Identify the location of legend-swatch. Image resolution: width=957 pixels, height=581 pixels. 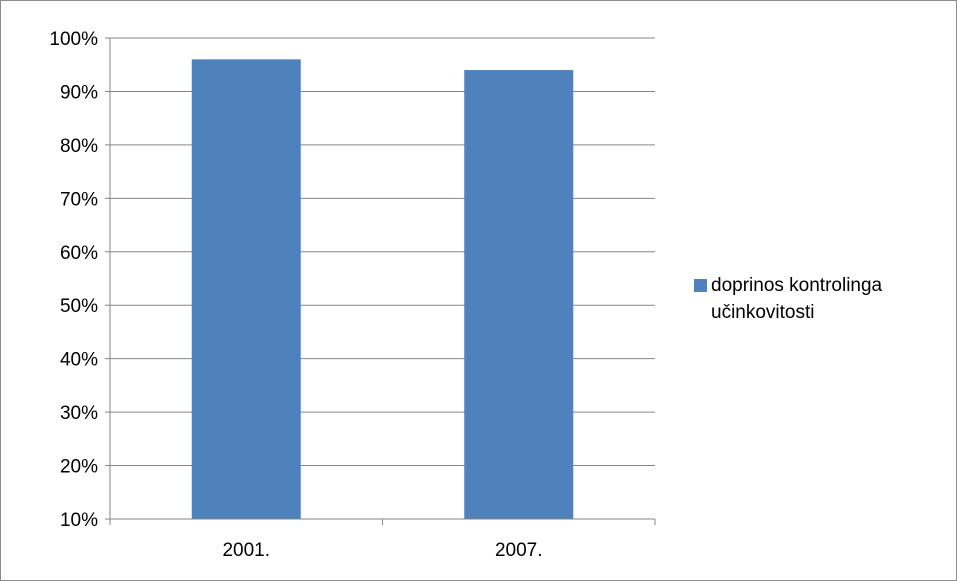
(700, 285).